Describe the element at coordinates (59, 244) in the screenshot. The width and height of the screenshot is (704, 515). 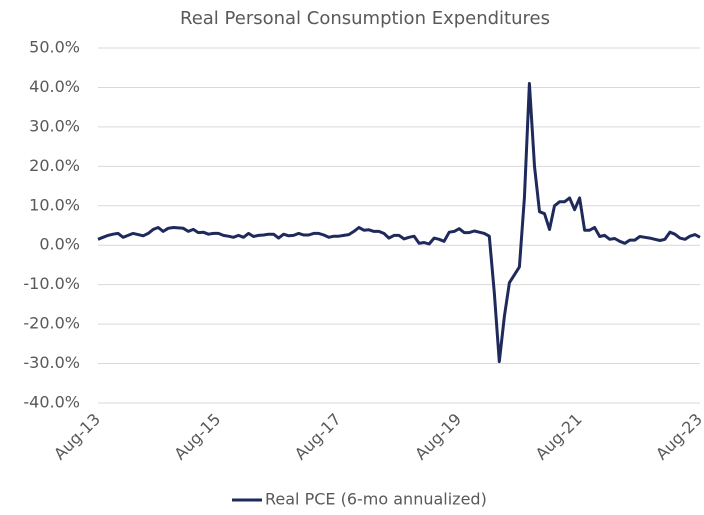
I see `y-tick-label: 0.0%` at that location.